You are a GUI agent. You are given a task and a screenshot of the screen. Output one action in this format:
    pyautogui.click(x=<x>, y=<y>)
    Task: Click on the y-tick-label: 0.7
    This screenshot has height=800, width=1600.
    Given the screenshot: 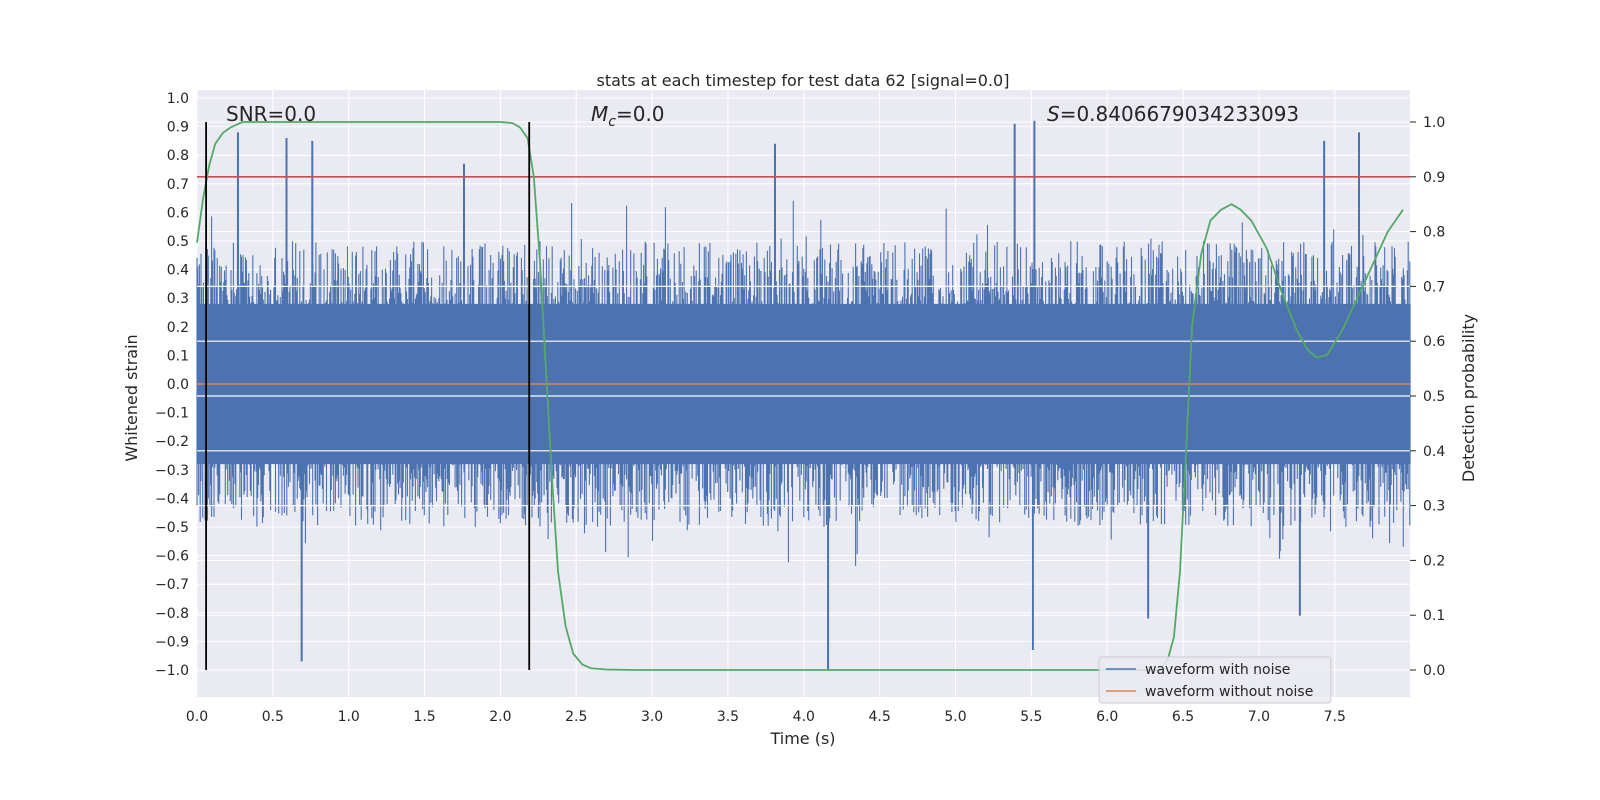 What is the action you would take?
    pyautogui.click(x=178, y=185)
    